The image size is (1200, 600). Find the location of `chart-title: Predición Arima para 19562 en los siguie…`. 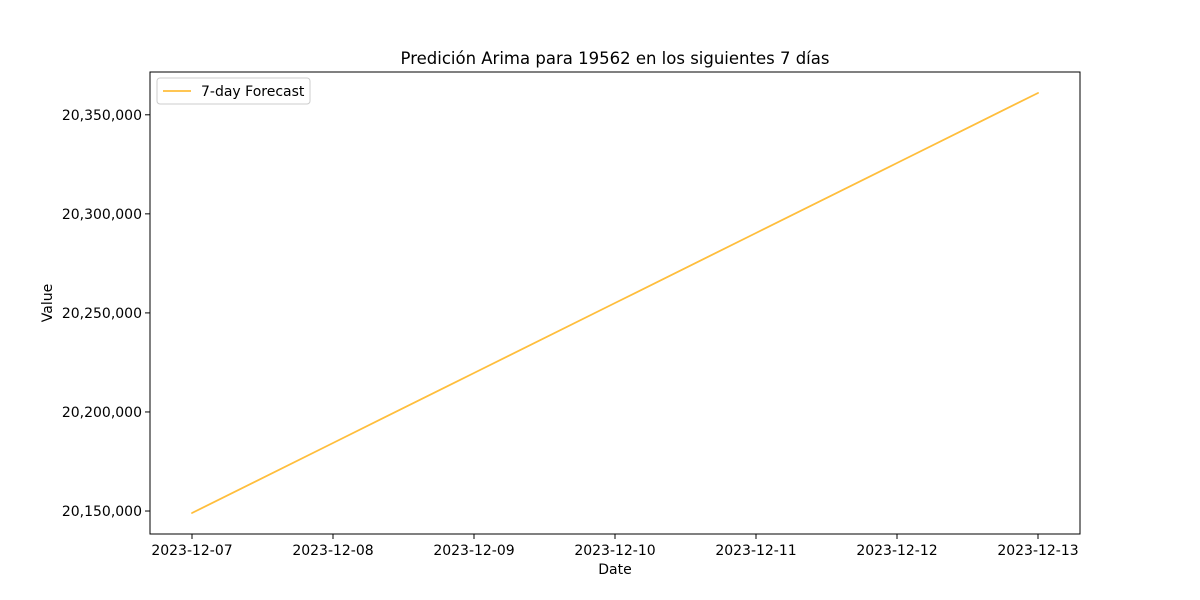

chart-title: Predición Arima para 19562 en los siguie… is located at coordinates (615, 58).